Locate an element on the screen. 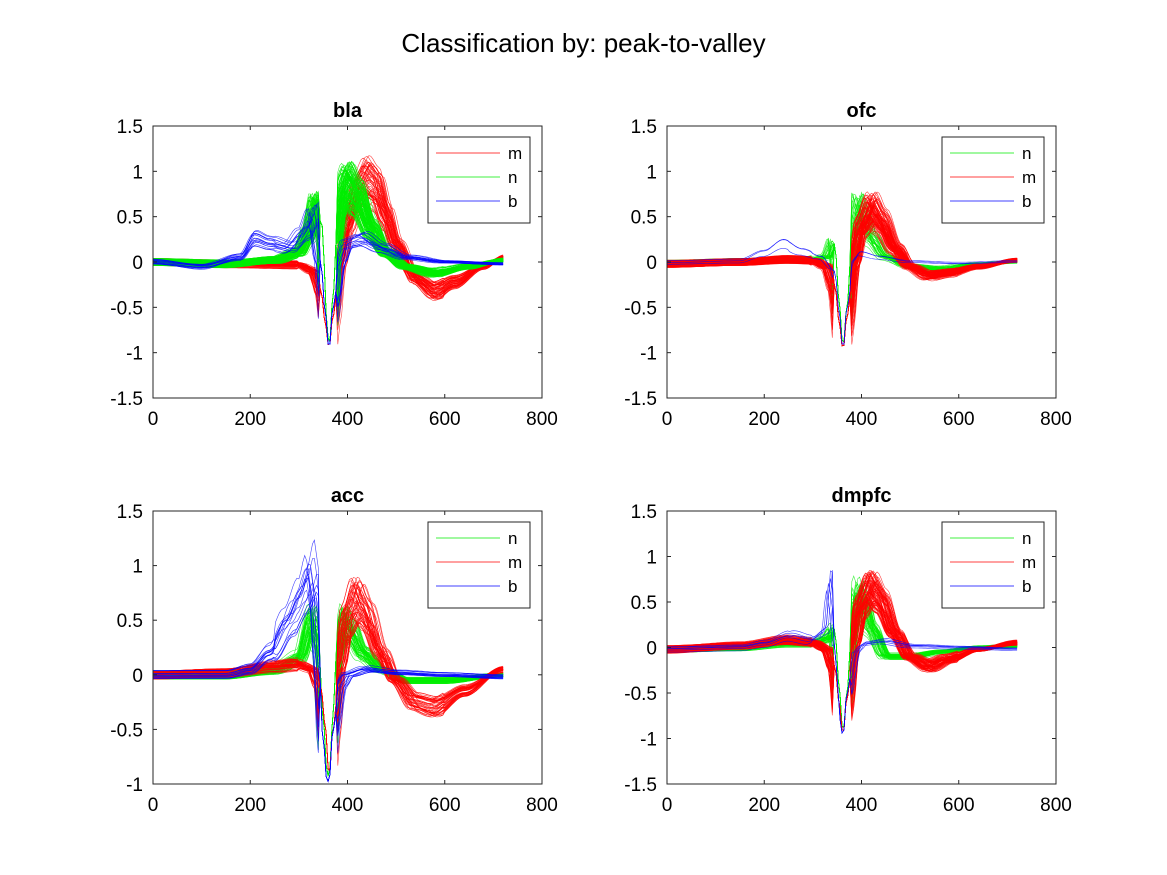 Image resolution: width=1167 pixels, height=875 pixels. series-group is located at coordinates (328, 661).